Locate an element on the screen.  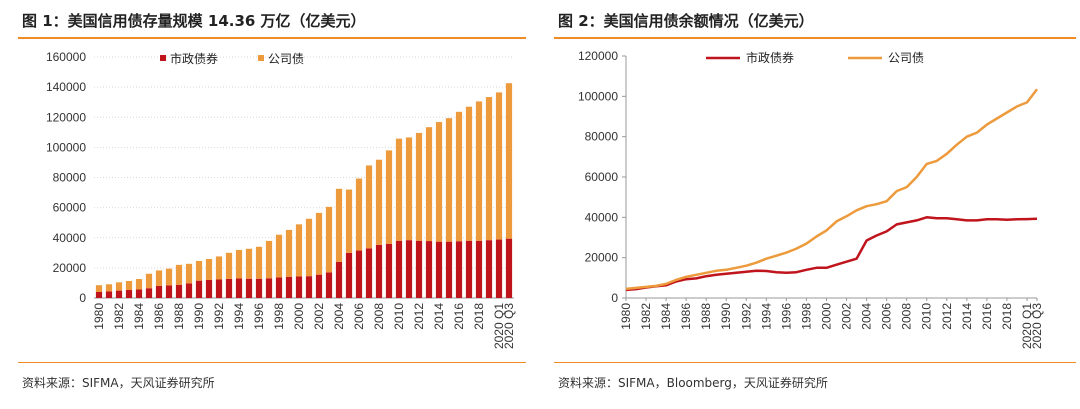
title-divider is located at coordinates (815, 38).